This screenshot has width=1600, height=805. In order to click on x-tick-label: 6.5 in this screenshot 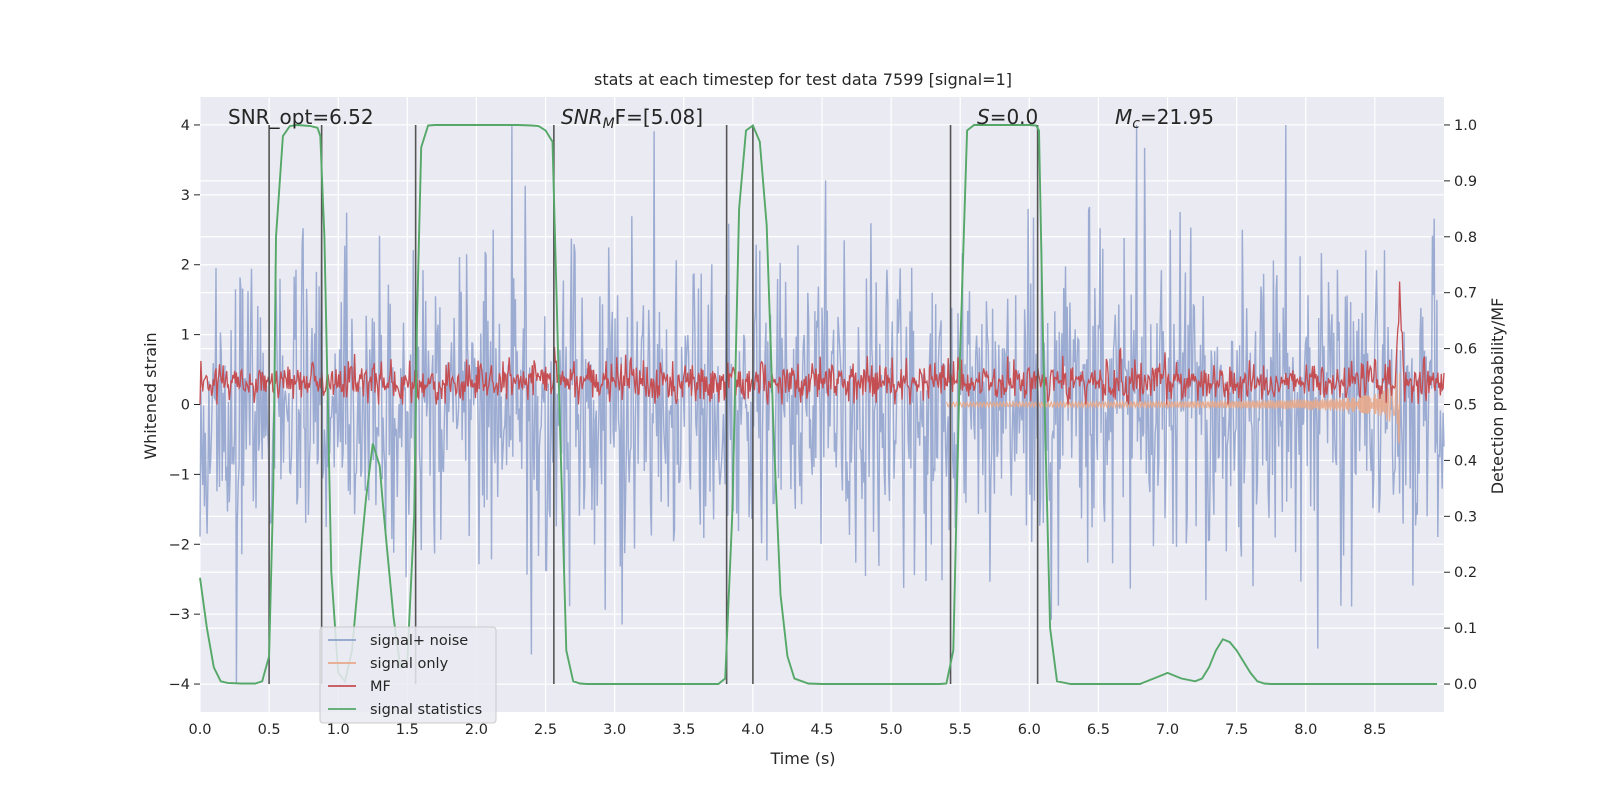, I will do `click(1098, 730)`.